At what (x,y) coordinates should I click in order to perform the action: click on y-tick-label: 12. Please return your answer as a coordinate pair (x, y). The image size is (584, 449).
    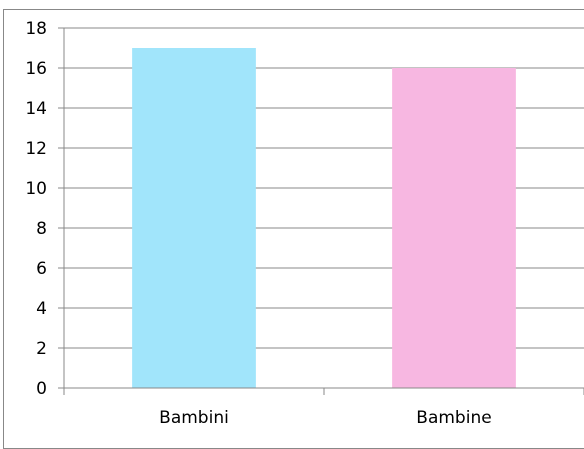
    Looking at the image, I should click on (36, 149).